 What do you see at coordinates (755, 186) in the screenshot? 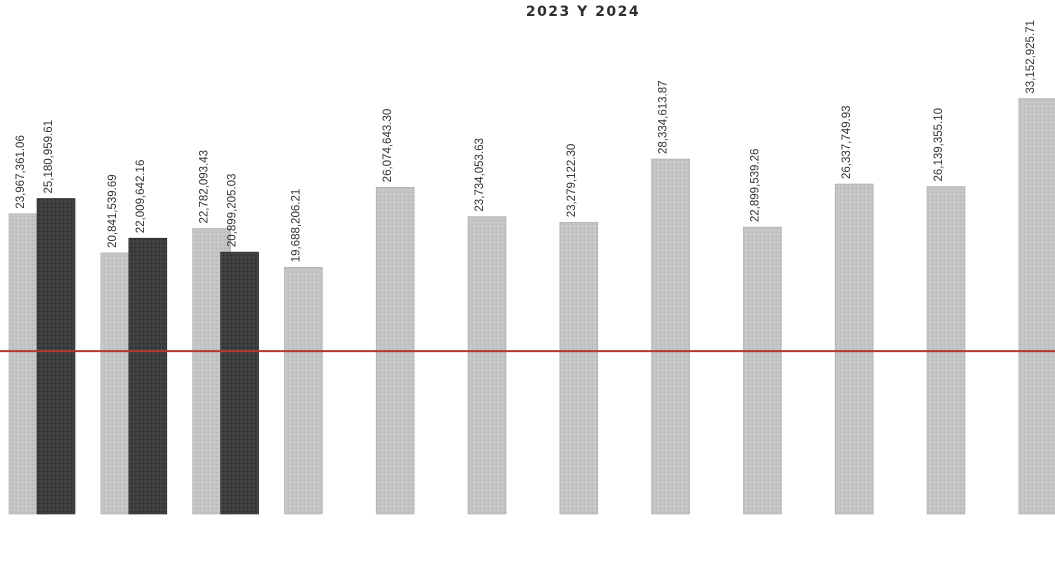
I see `value-label-series1-cat9: 22,899,539.26` at bounding box center [755, 186].